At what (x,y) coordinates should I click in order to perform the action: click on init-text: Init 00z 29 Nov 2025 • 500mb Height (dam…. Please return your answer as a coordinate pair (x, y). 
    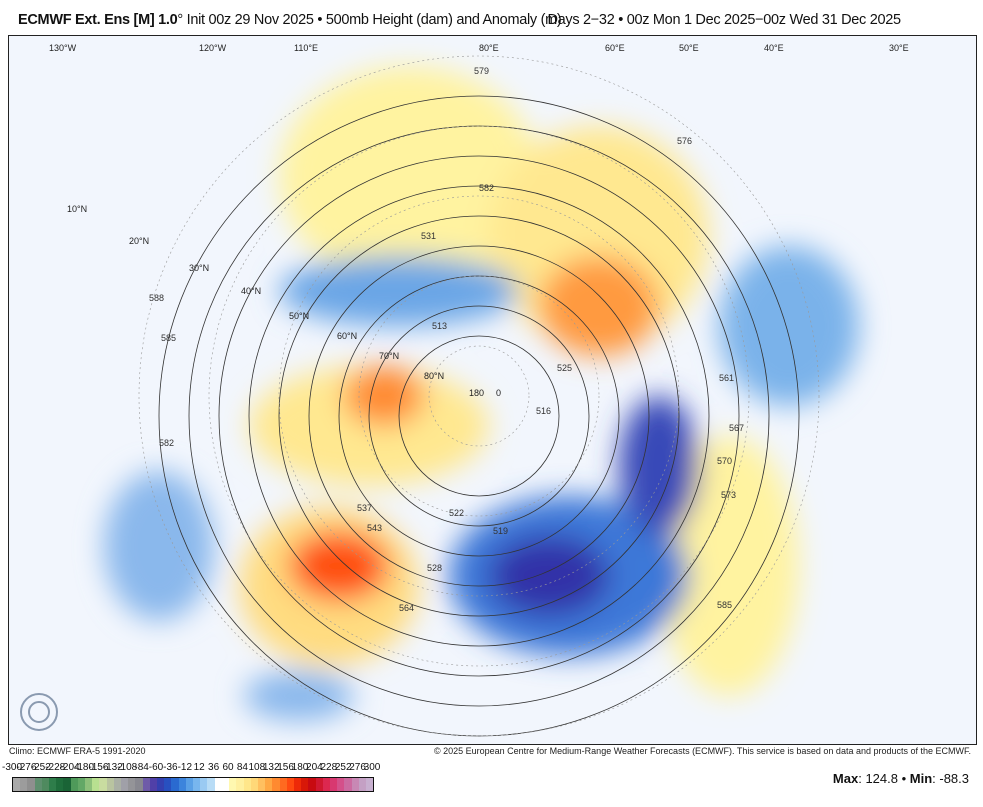
    Looking at the image, I should click on (372, 20).